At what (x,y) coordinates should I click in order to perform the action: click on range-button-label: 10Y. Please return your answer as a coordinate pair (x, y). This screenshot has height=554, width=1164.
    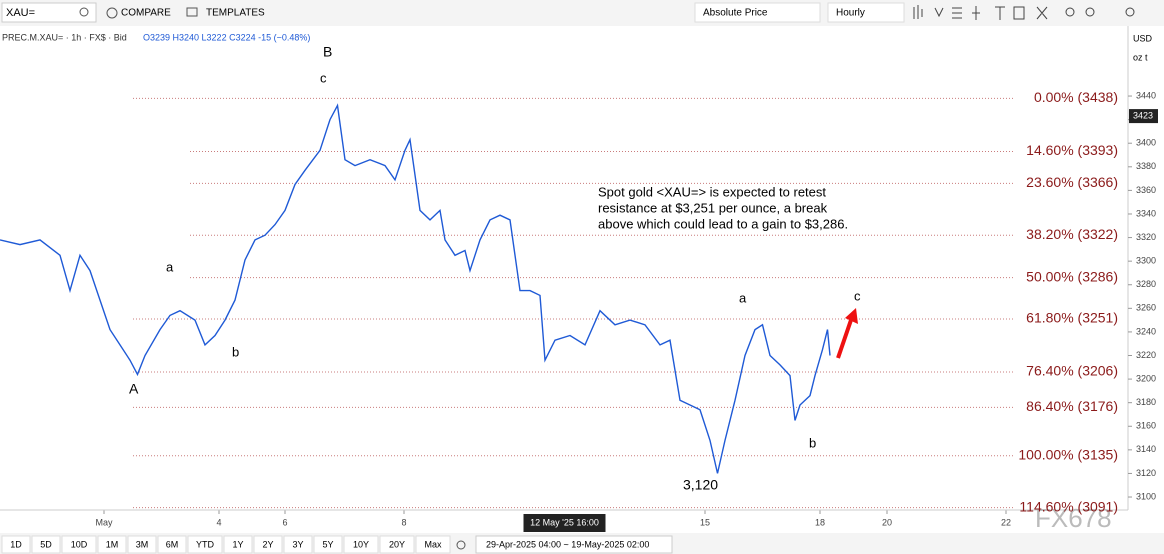
    Looking at the image, I should click on (361, 544).